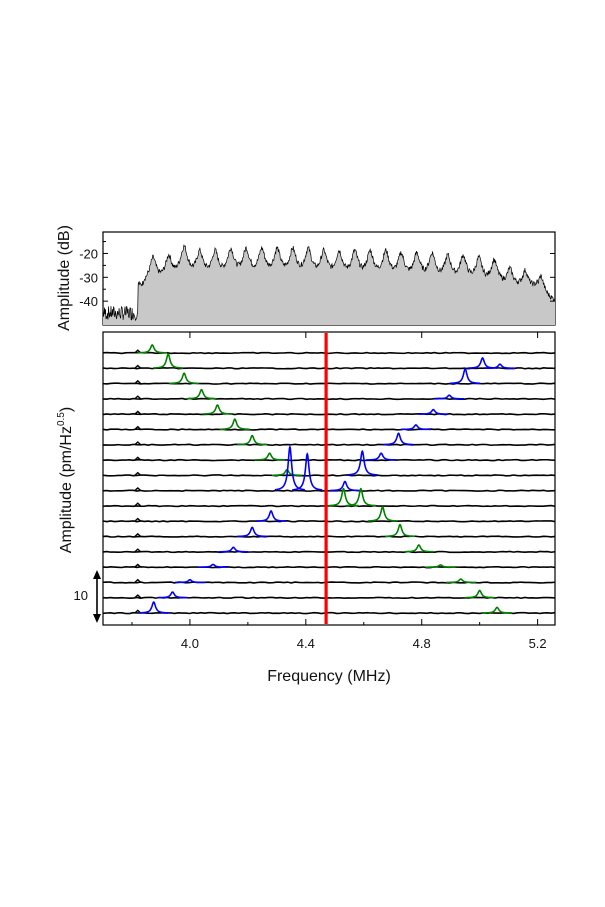 This screenshot has width=605, height=907. I want to click on spectrum-area, so click(329, 284).